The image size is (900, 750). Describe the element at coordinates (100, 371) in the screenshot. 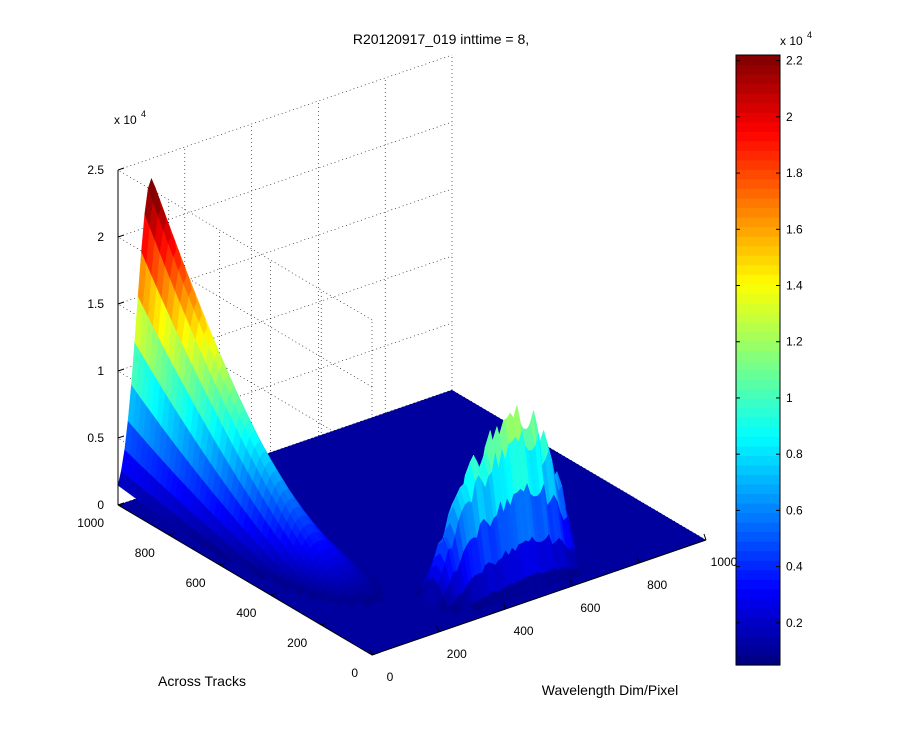

I see `z-tick-label: 1` at that location.